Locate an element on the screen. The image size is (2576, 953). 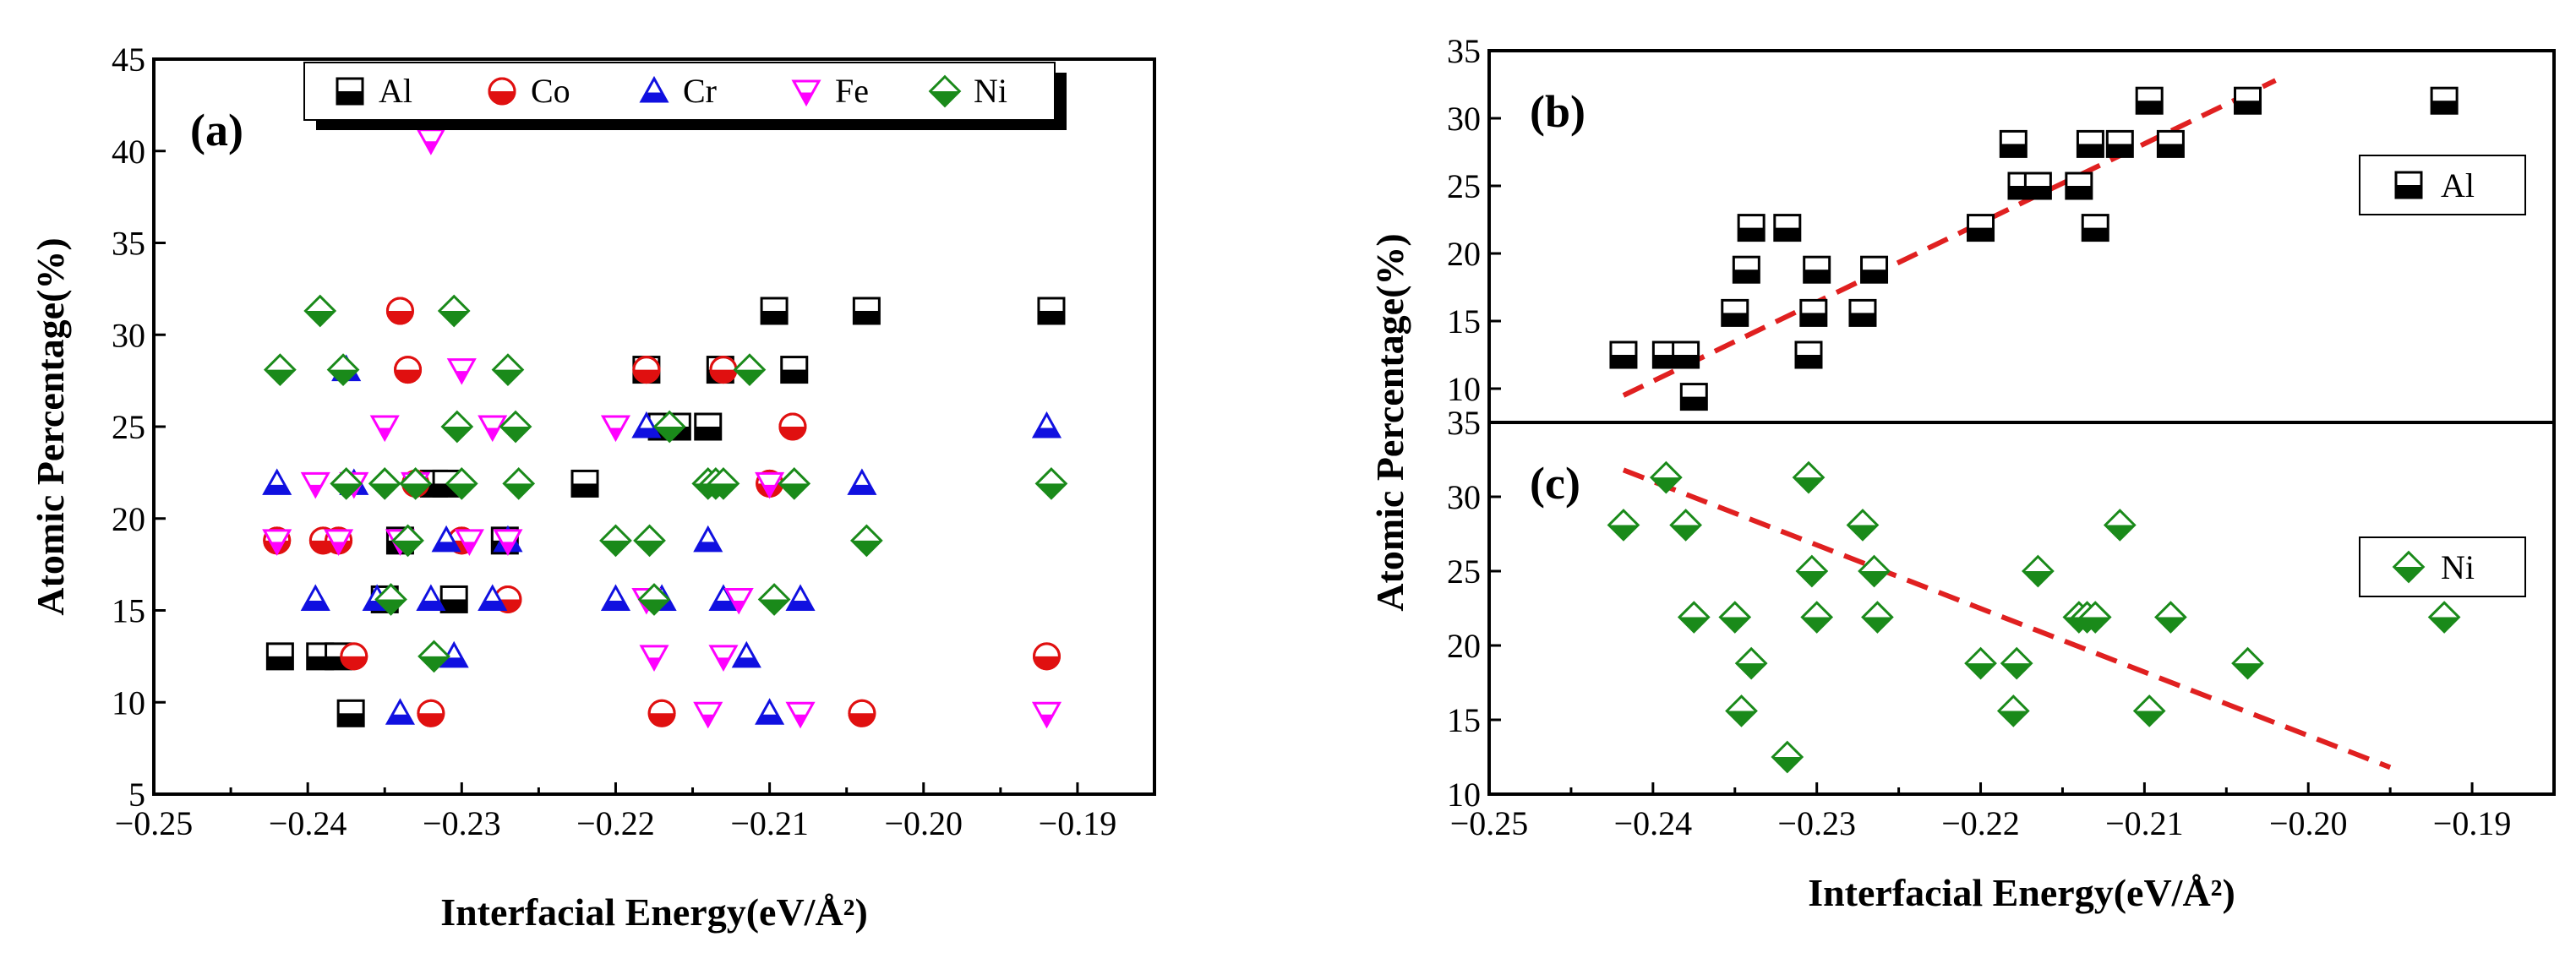
panel-a-y-tick-label: 15 is located at coordinates (128, 611).